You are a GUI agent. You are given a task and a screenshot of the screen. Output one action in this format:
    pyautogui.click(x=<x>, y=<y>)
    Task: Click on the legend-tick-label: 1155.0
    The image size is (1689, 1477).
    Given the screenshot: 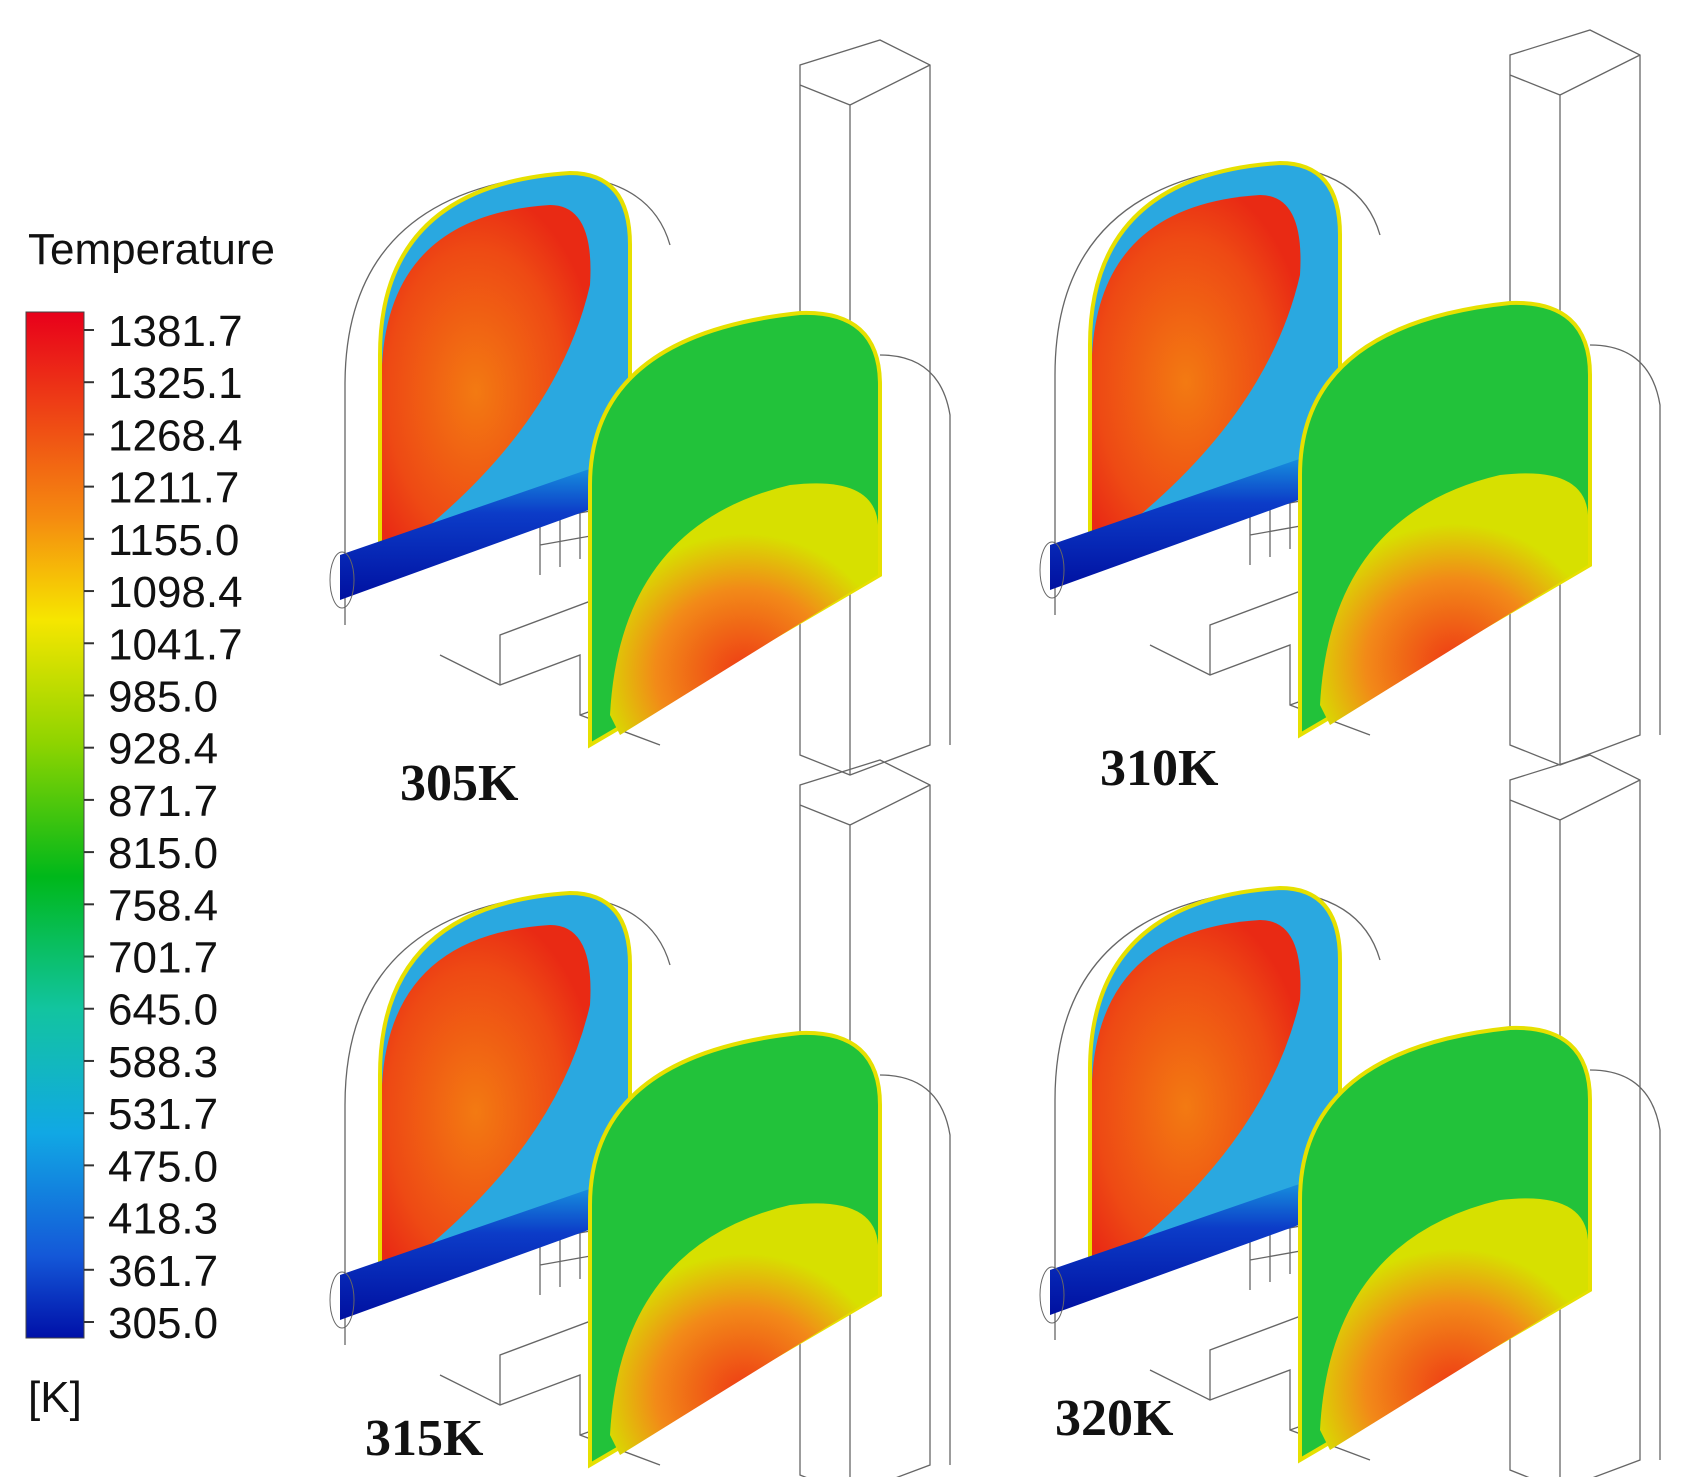 What is the action you would take?
    pyautogui.click(x=173, y=540)
    